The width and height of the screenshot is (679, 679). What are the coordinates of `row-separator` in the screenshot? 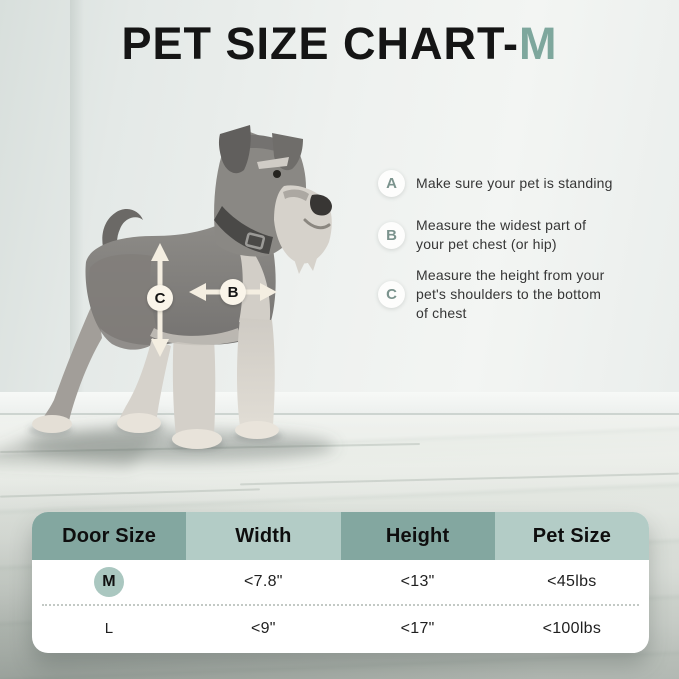 It's located at (340, 605).